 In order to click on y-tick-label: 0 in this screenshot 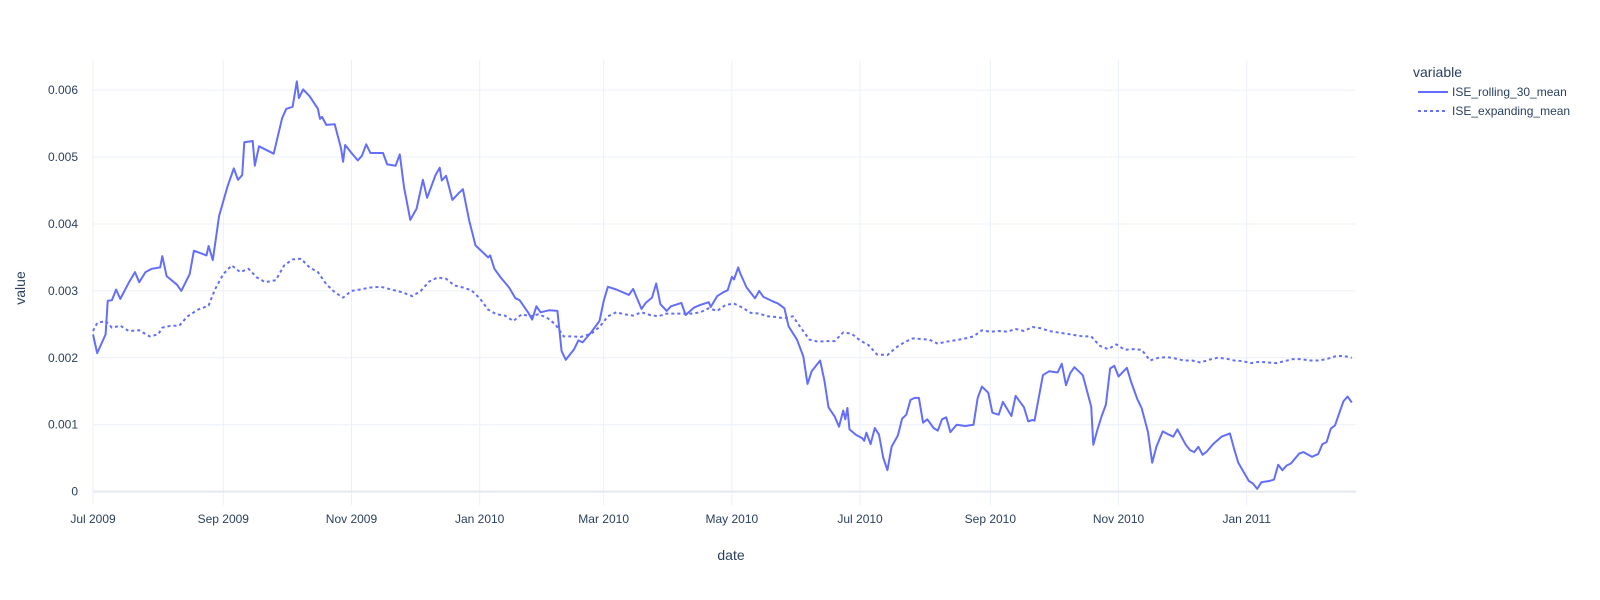, I will do `click(74, 492)`.